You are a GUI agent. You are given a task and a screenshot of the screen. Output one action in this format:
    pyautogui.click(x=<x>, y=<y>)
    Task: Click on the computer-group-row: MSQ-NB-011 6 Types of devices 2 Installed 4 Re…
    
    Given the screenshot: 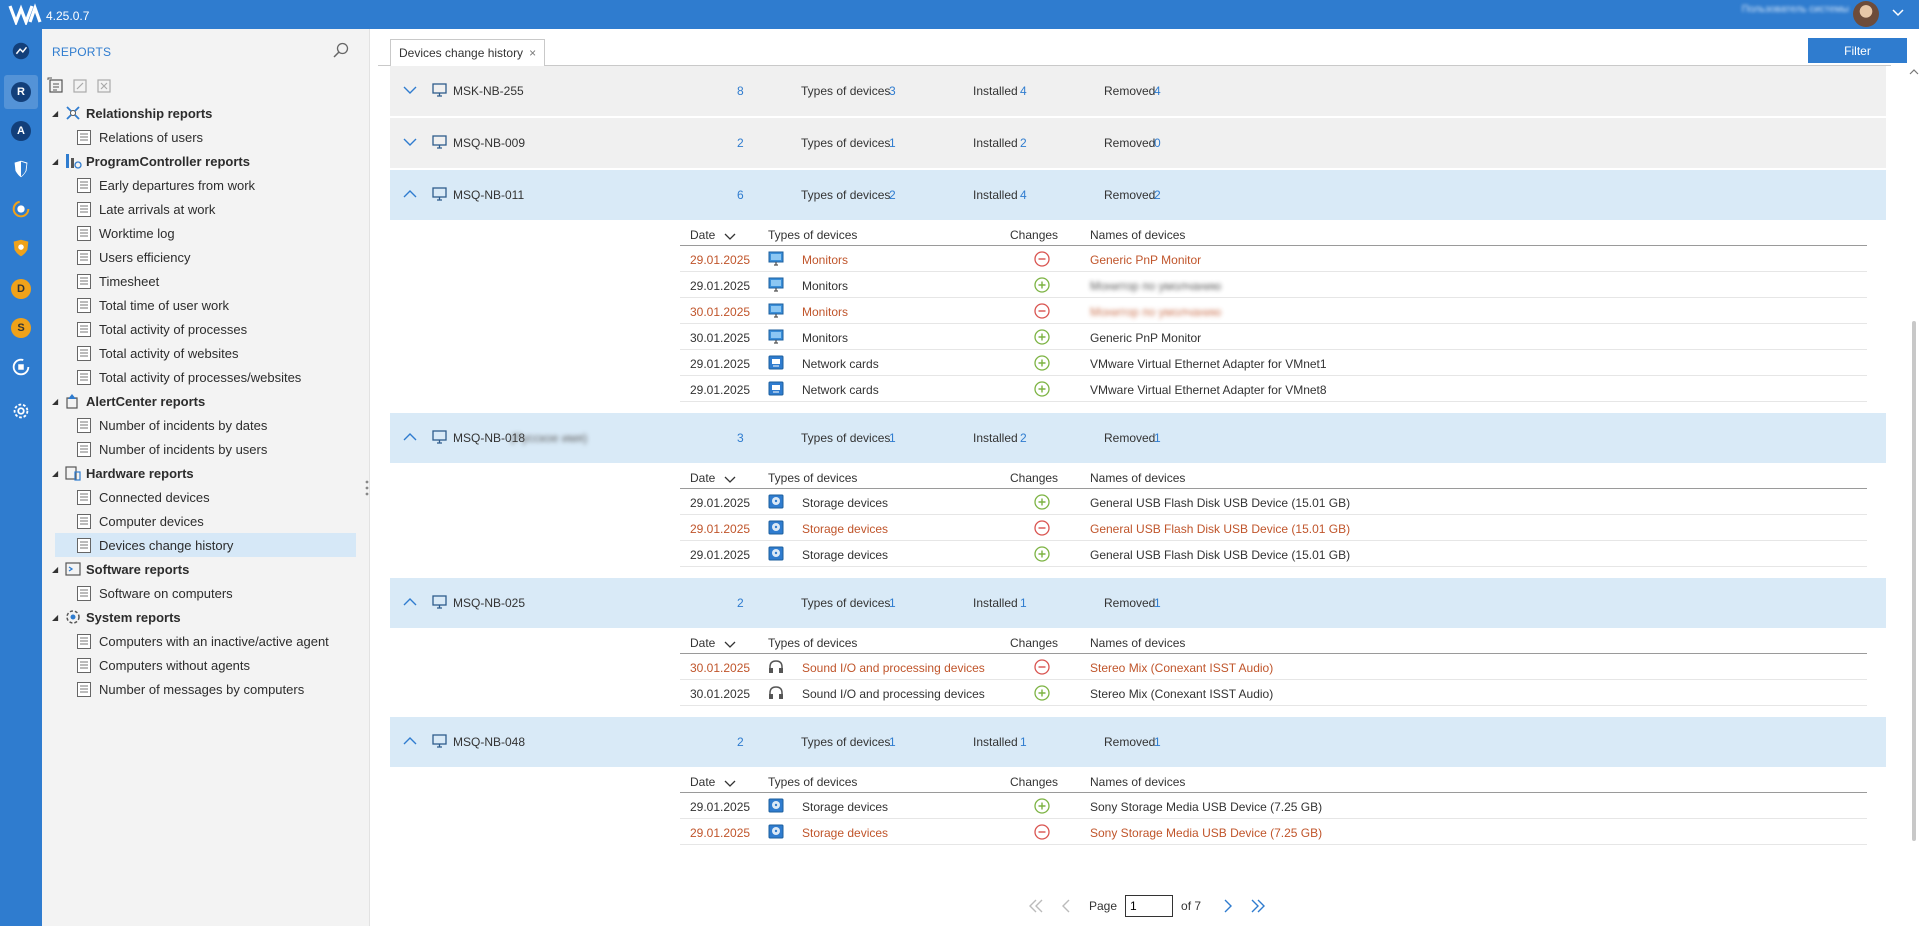 What is the action you would take?
    pyautogui.click(x=1138, y=195)
    